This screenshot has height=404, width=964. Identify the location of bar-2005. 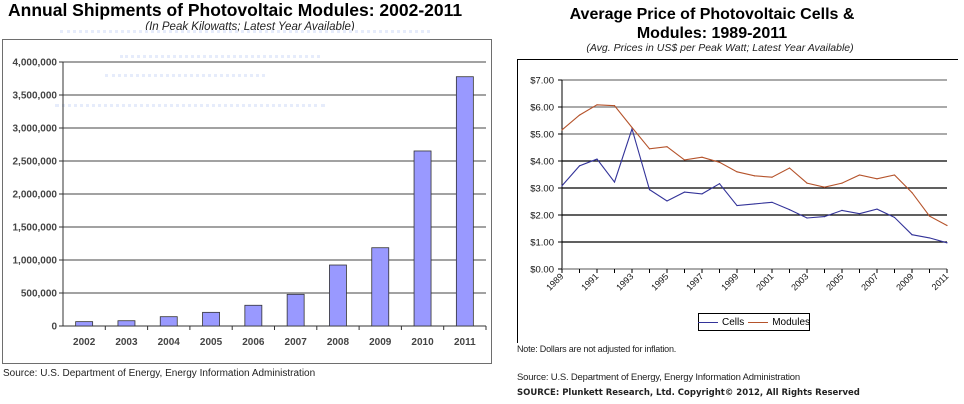
(211, 319).